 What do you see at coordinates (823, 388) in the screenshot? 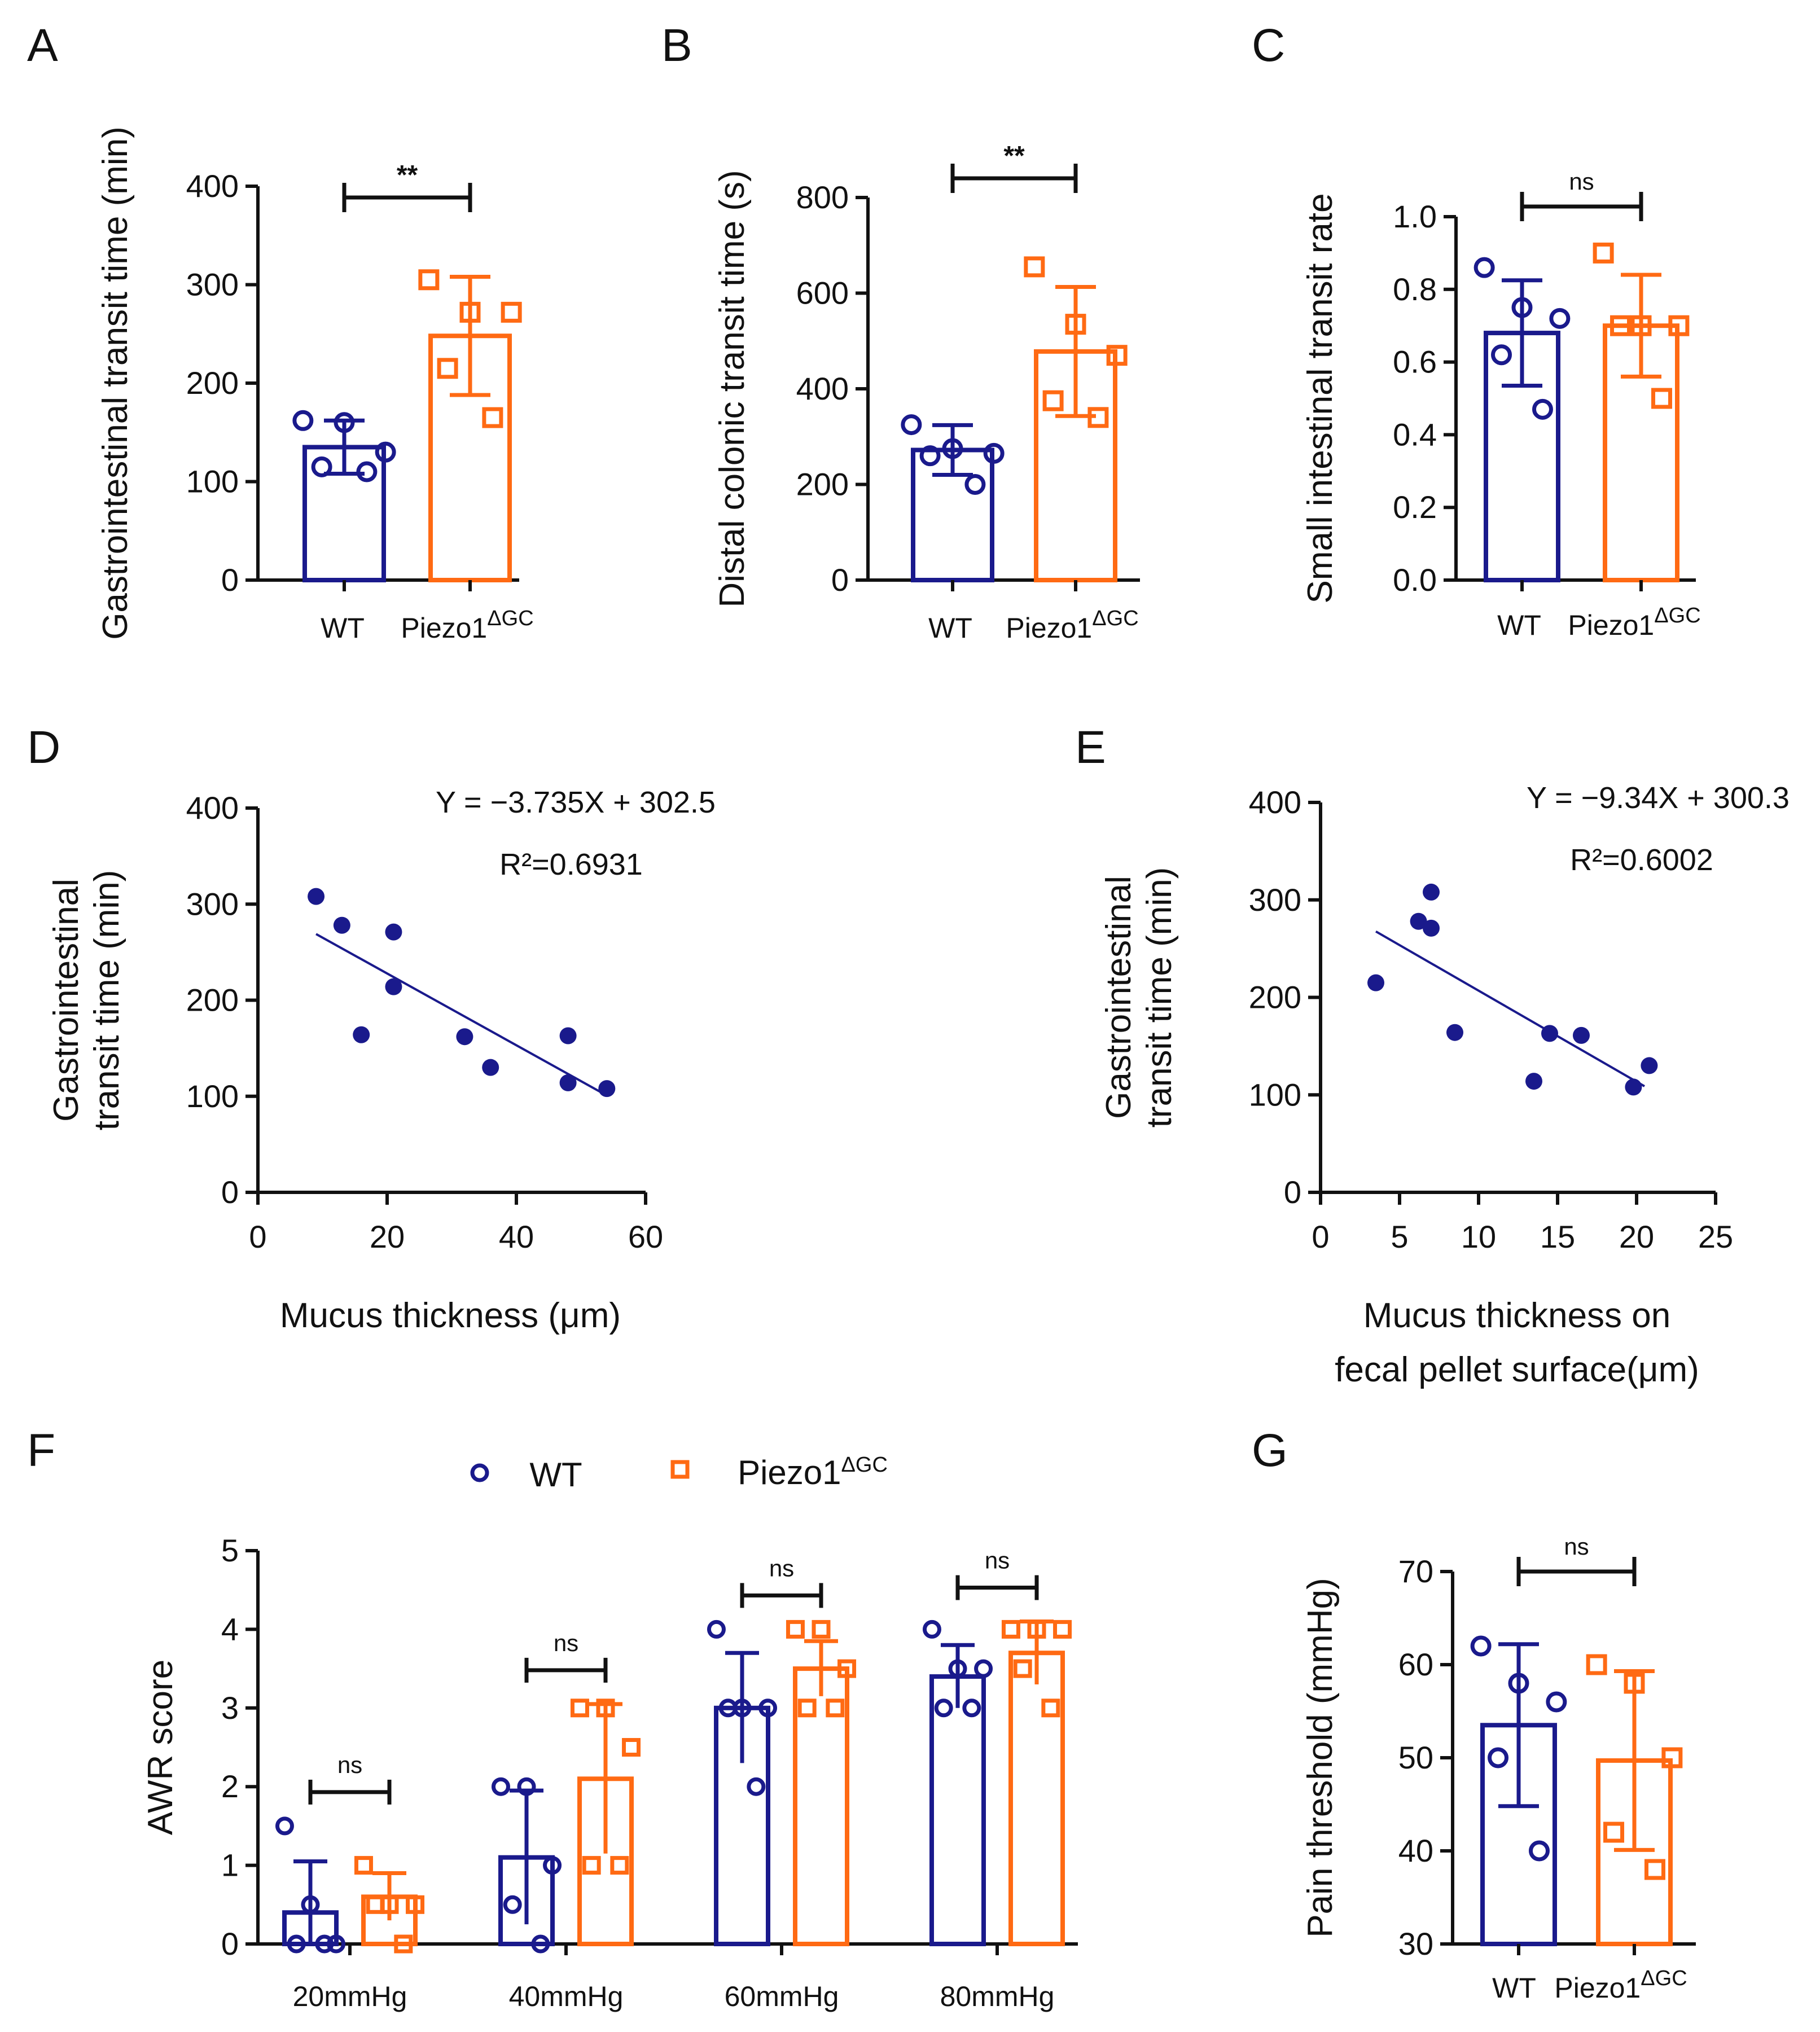
I see `panel-b-y-tick-label: 400` at bounding box center [823, 388].